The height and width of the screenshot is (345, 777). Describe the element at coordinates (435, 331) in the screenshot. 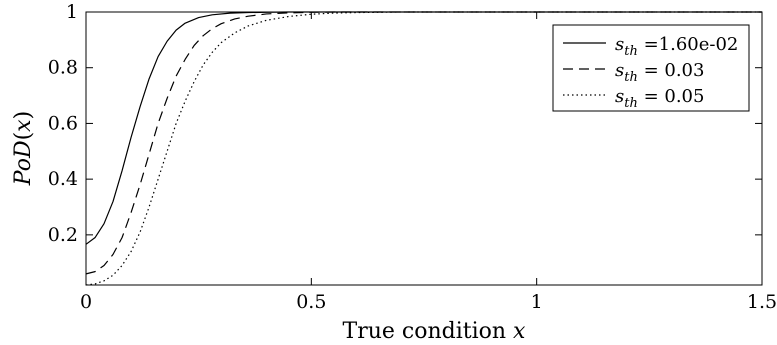

I see `x-axis-title: True condition x` at that location.